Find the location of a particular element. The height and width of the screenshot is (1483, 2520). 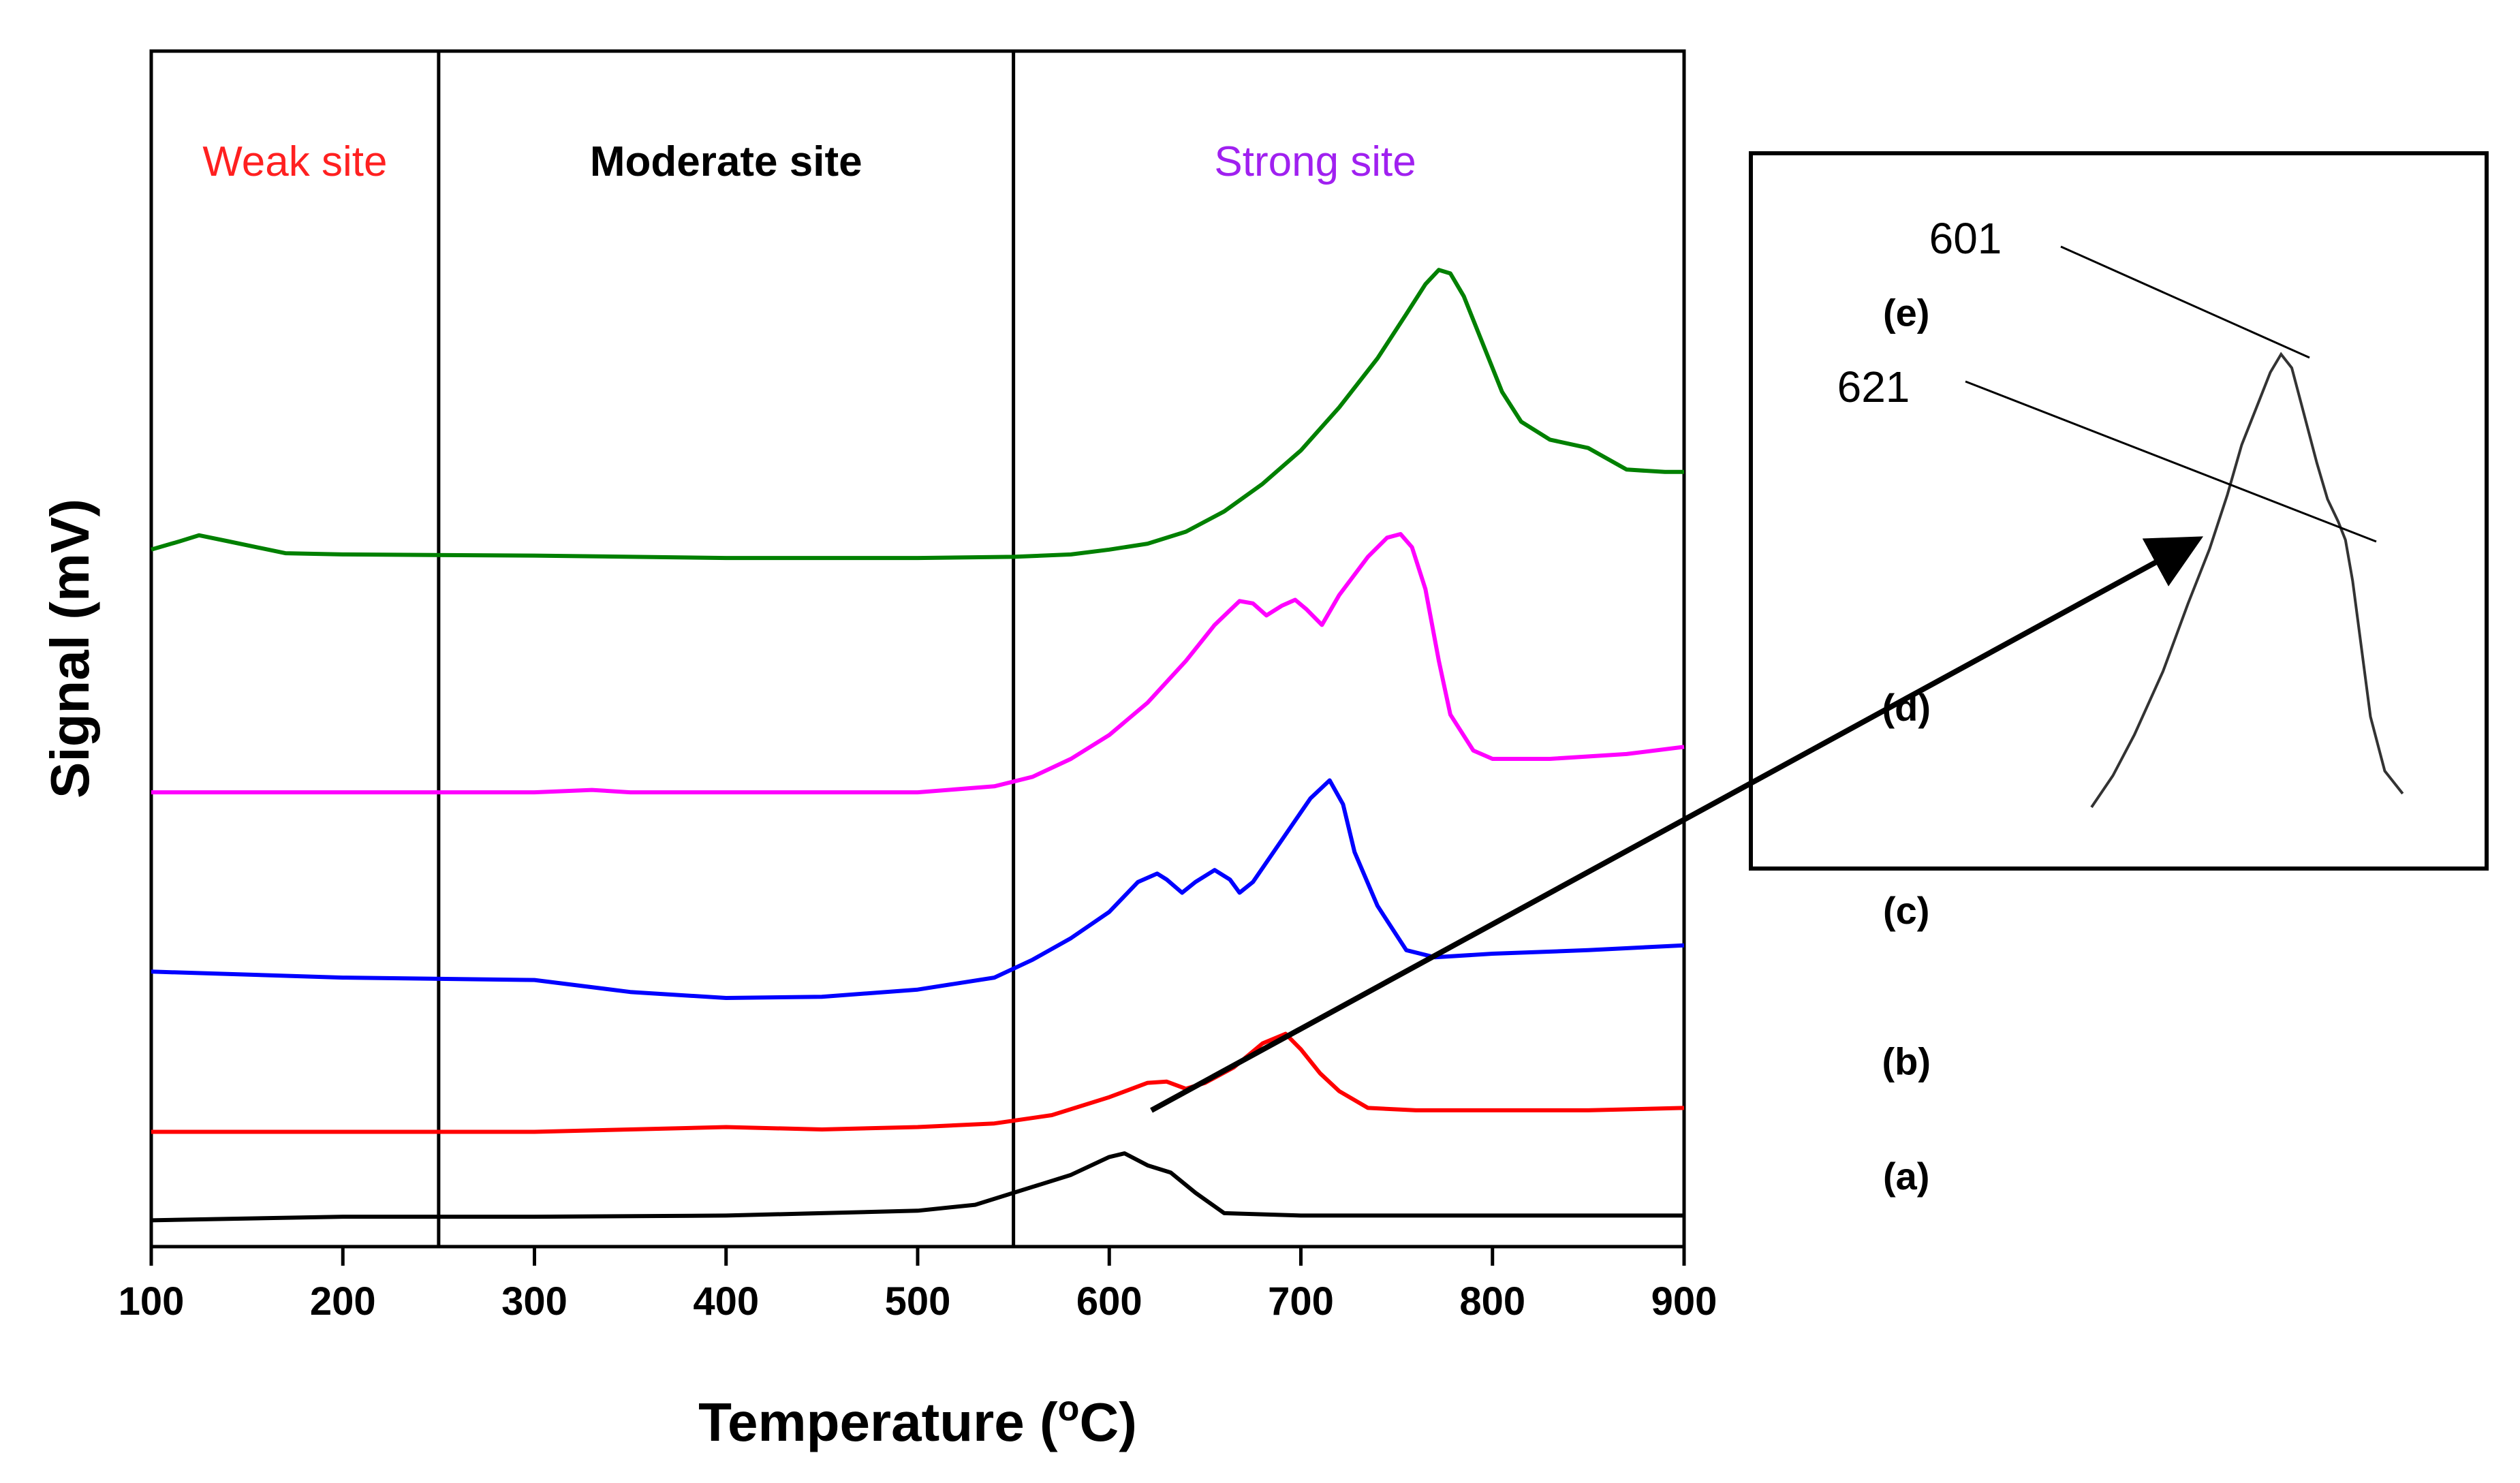

inset-peak-profile is located at coordinates (2247, 580).